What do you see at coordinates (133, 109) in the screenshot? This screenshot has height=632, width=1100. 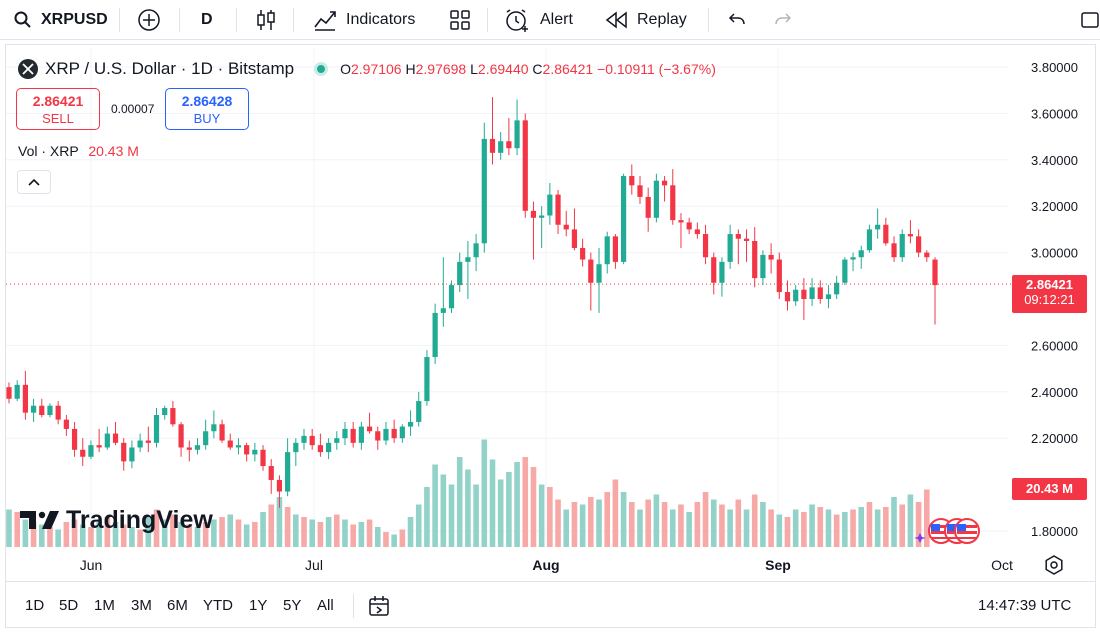 I see `spread-value: 0.00007` at bounding box center [133, 109].